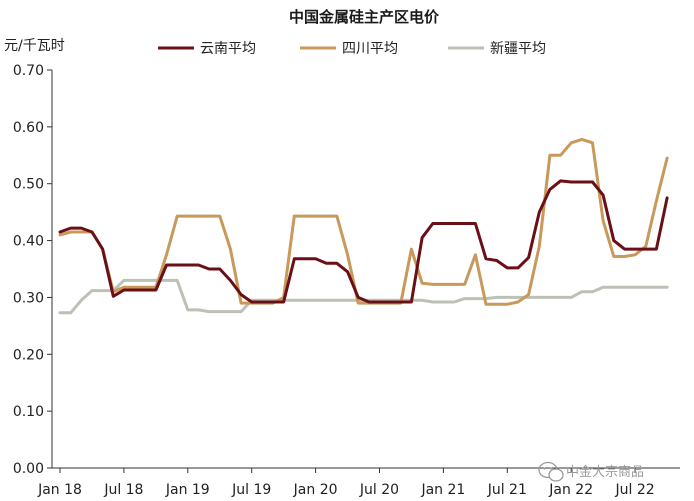 The height and width of the screenshot is (501, 694). What do you see at coordinates (635, 490) in the screenshot?
I see `x-tick-label: Jul 22` at bounding box center [635, 490].